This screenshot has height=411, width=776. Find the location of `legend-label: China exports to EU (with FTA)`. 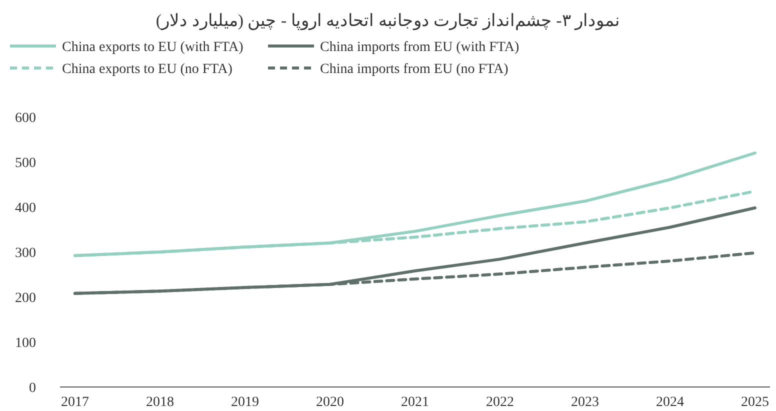

legend-label: China exports to EU (with FTA) is located at coordinates (153, 47).